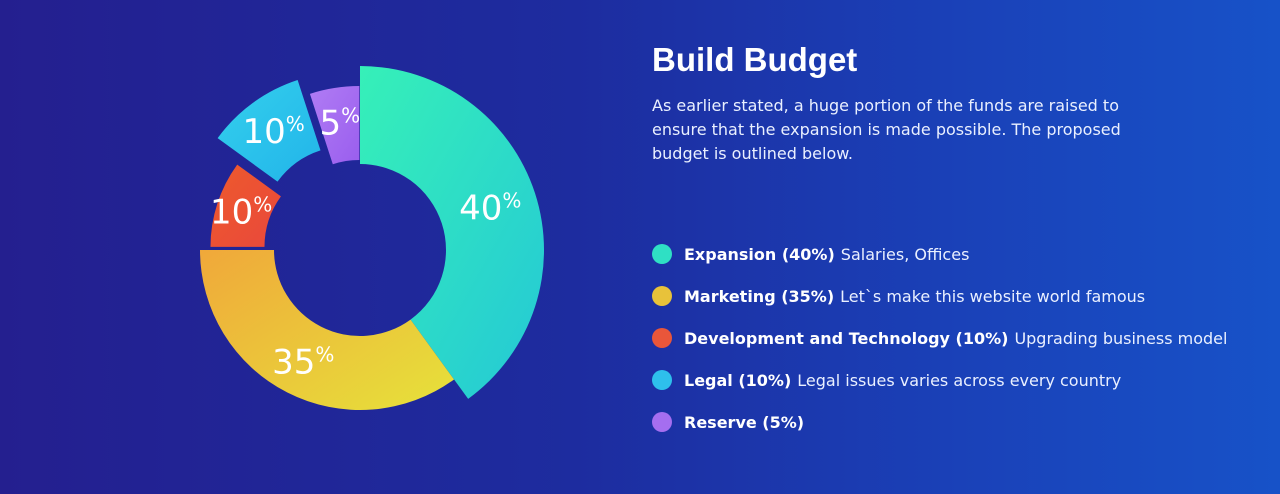 The image size is (1280, 494). I want to click on legend-item-desc: Let`s make this website world famous, so click(993, 296).